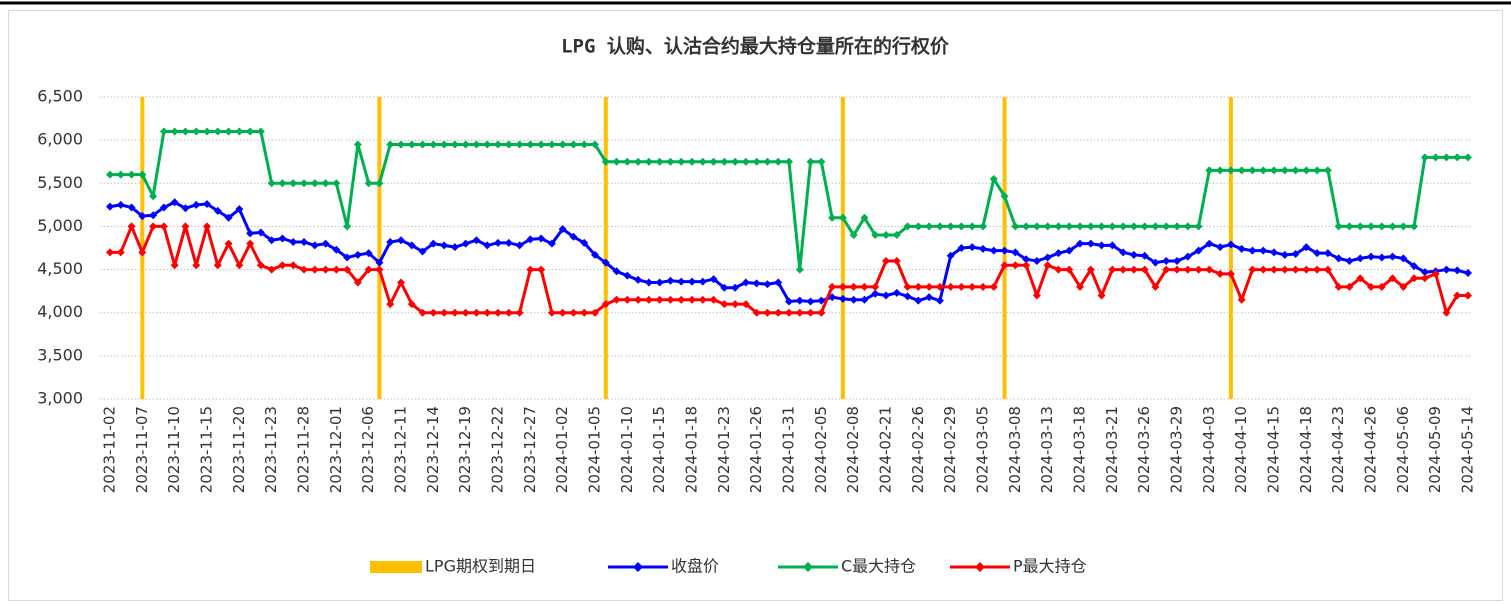 The image size is (1511, 604). Describe the element at coordinates (60, 311) in the screenshot. I see `y-tick-label: 4,000` at that location.